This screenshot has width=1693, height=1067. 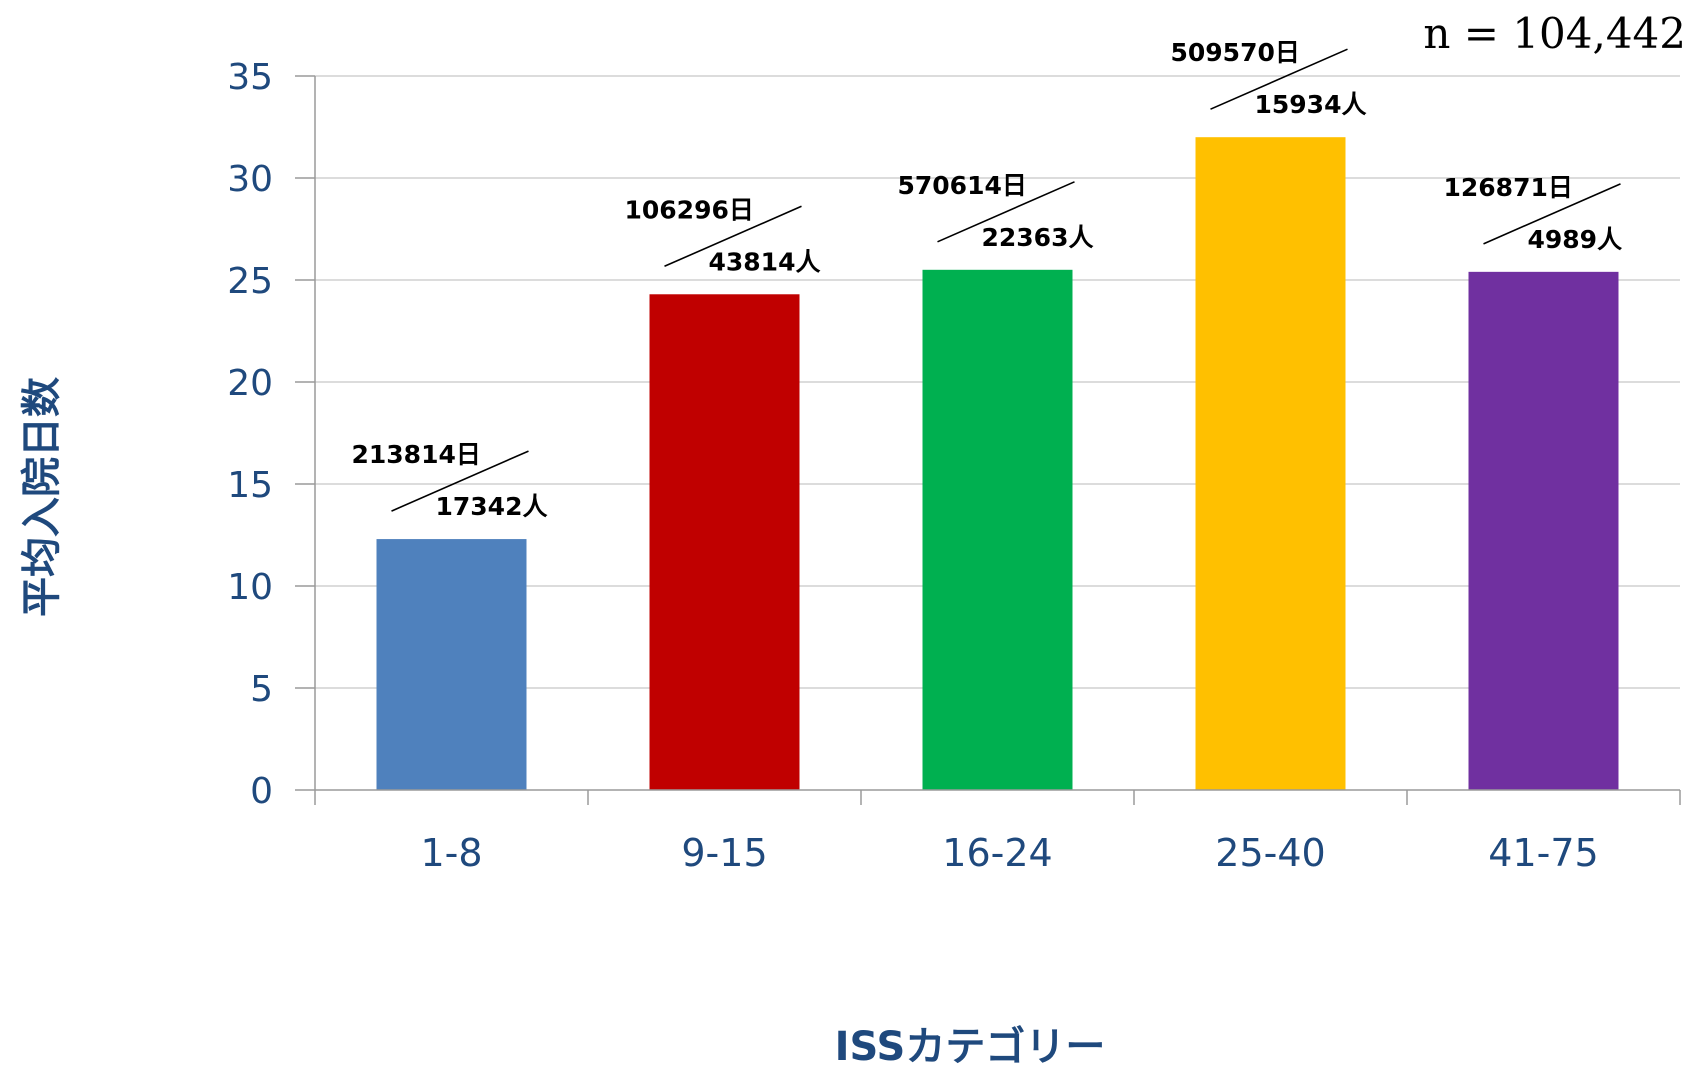 What do you see at coordinates (250, 383) in the screenshot?
I see `y-tick-label: 20` at bounding box center [250, 383].